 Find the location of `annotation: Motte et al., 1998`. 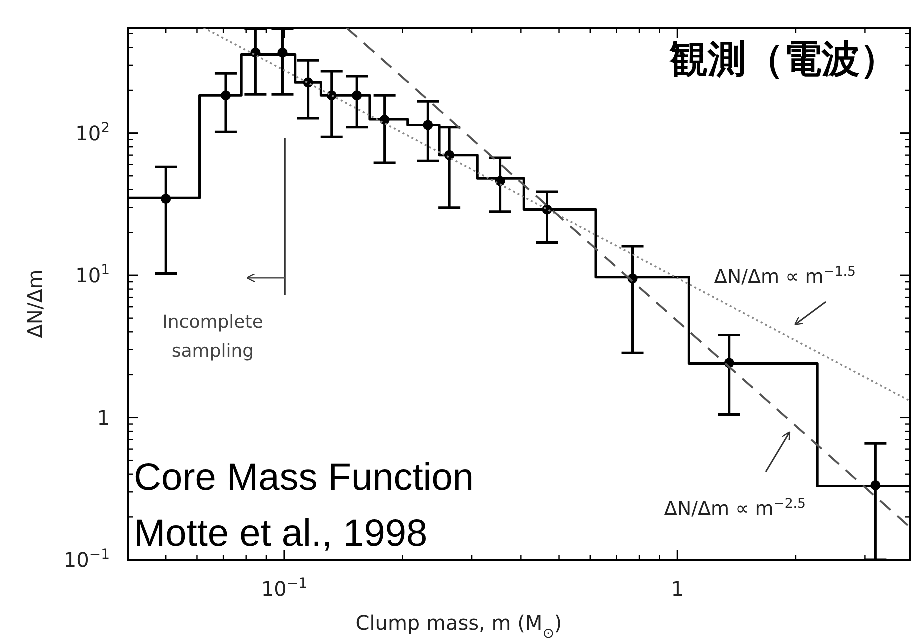

annotation: Motte et al., 1998 is located at coordinates (281, 534).